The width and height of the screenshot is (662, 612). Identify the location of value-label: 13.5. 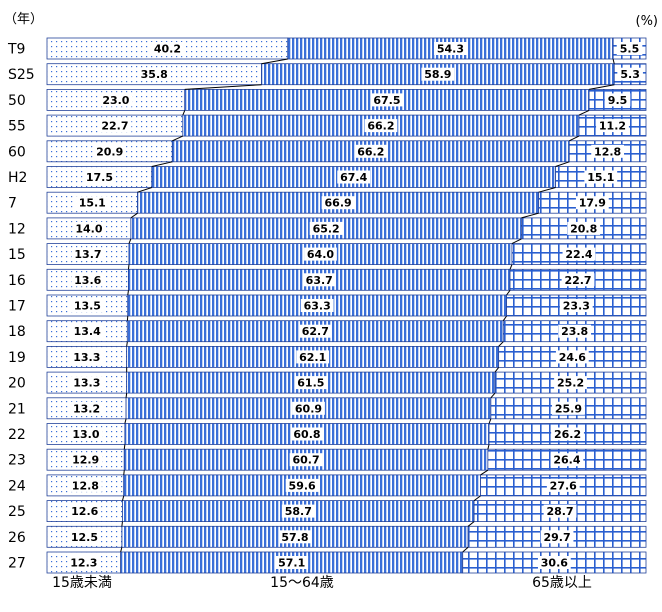
(87, 306).